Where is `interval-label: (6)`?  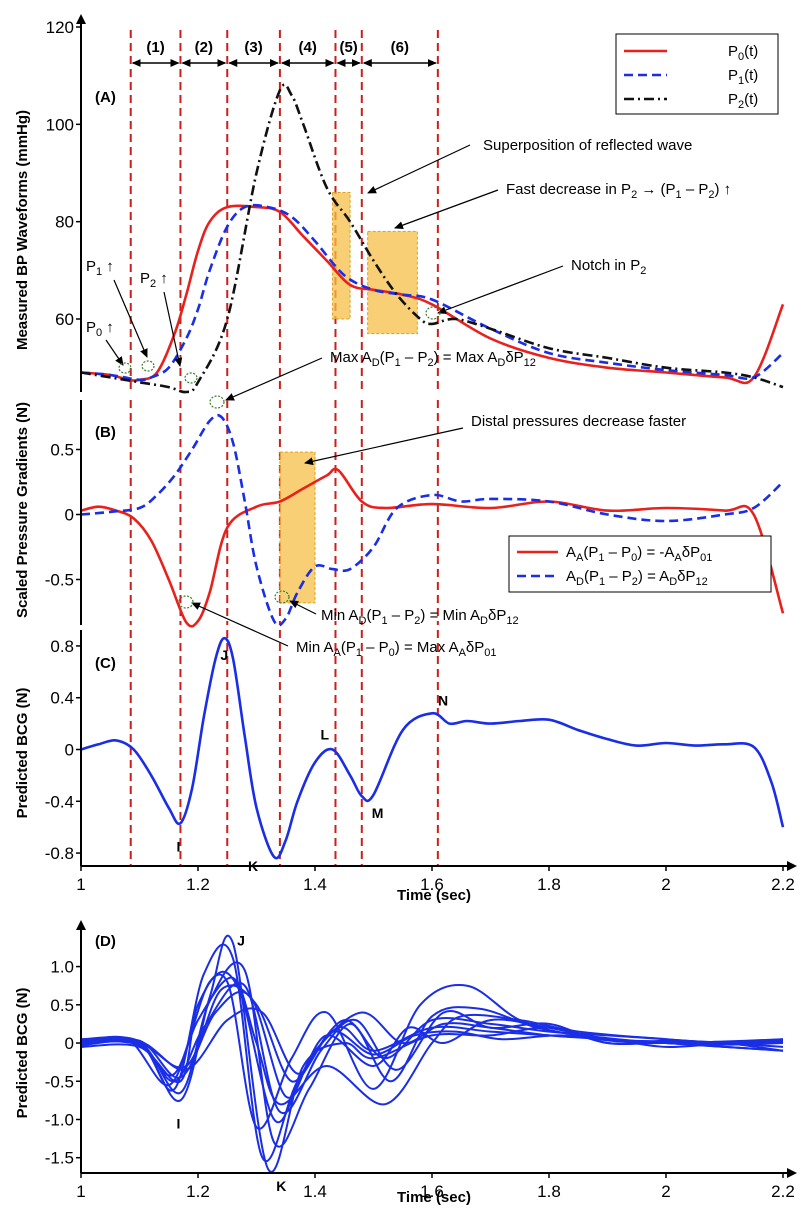 interval-label: (6) is located at coordinates (400, 47).